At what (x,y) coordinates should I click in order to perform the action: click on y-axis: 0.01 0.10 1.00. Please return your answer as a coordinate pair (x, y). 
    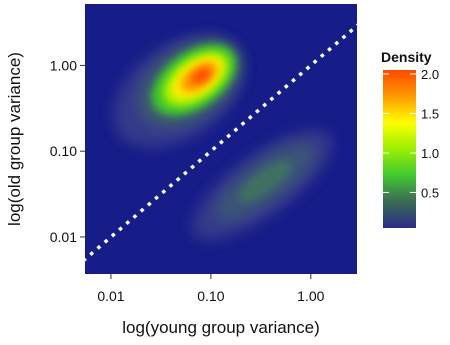
    Looking at the image, I should click on (67, 151).